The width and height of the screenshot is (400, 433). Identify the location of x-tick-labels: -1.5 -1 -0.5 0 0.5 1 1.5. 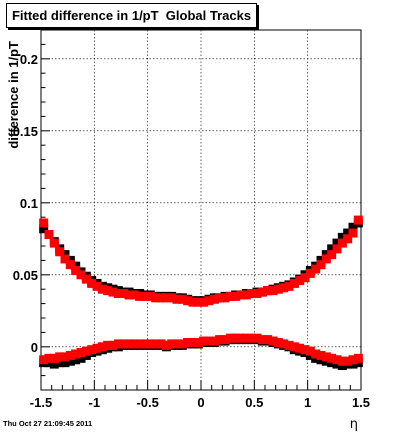
(200, 402).